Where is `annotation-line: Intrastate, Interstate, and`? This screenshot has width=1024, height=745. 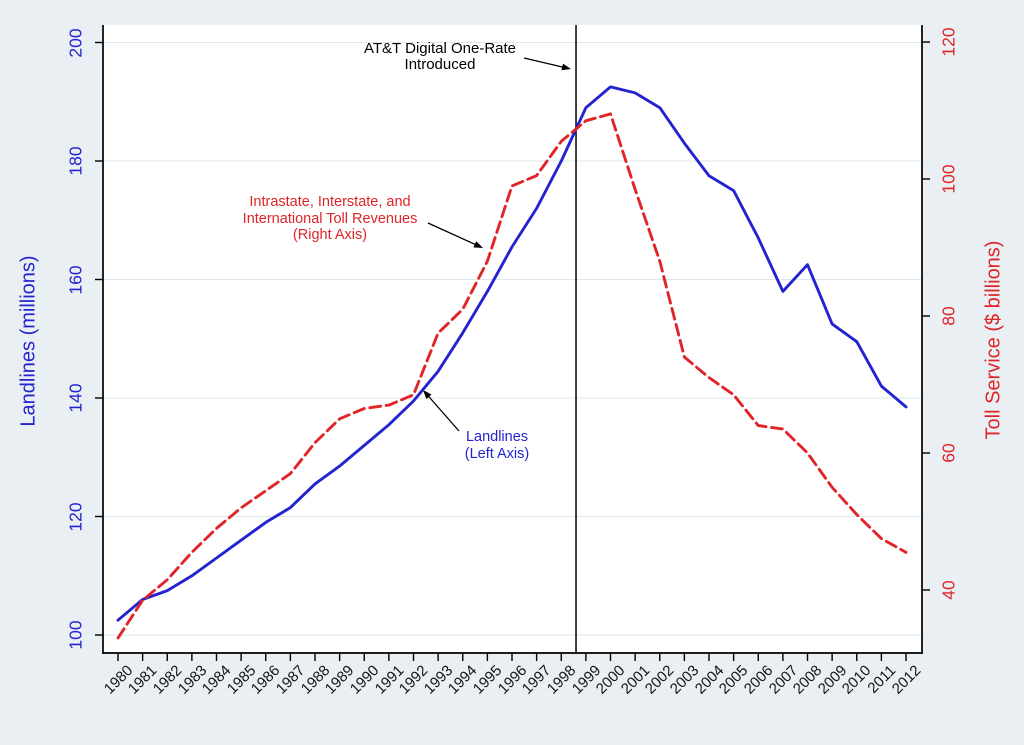 annotation-line: Intrastate, Interstate, and is located at coordinates (330, 202).